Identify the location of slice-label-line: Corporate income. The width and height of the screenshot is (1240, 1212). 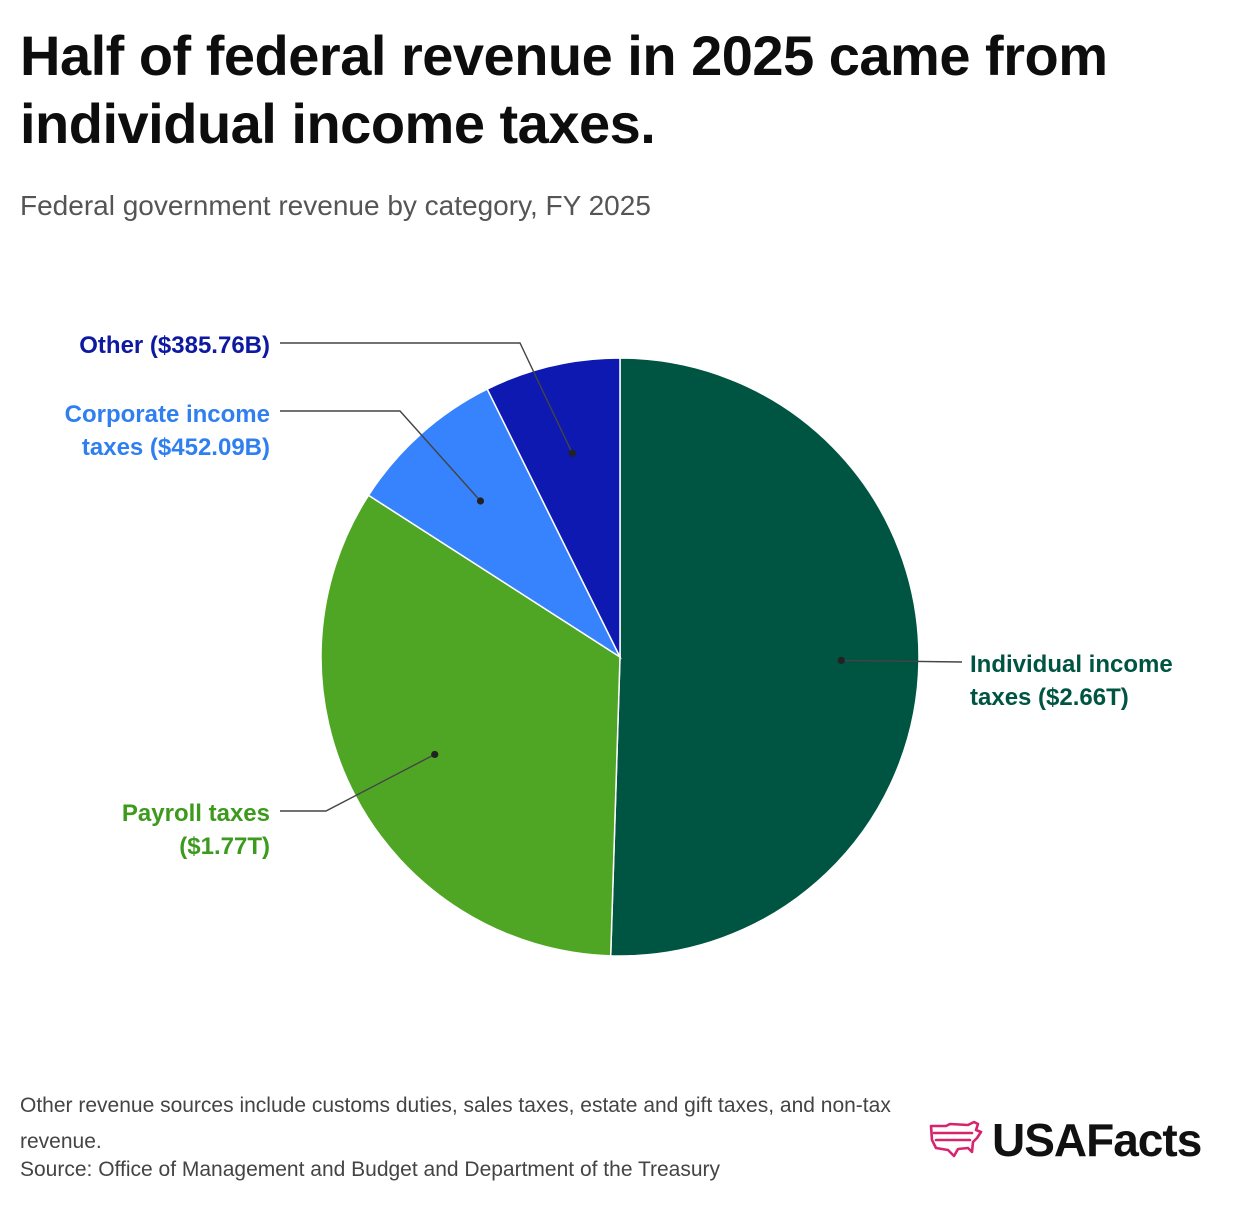
(167, 414).